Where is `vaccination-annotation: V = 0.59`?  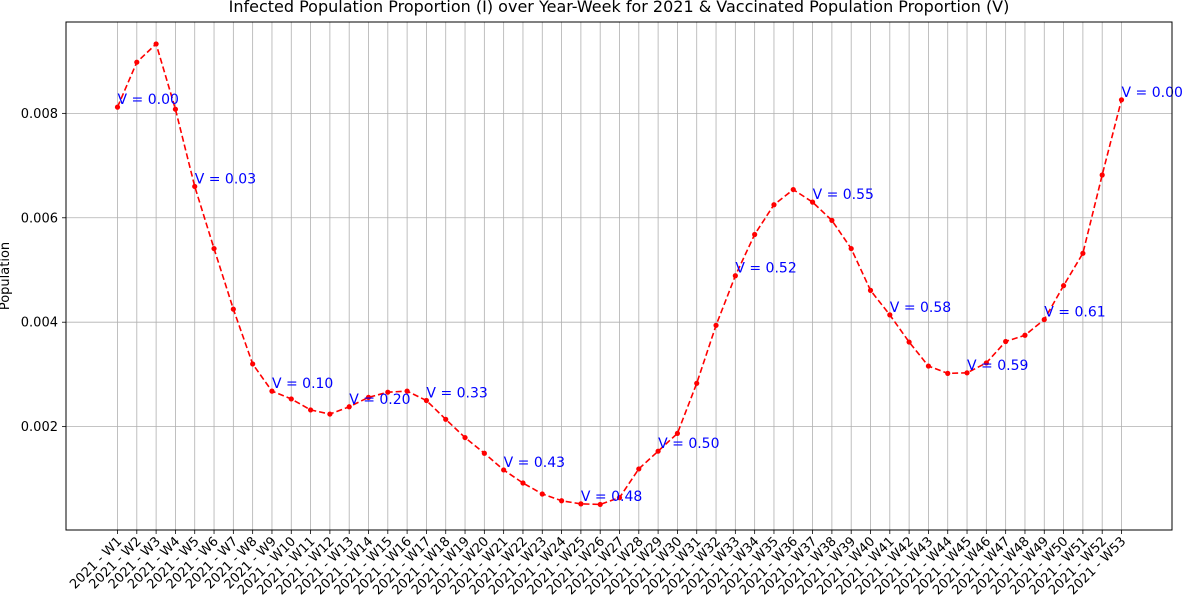 vaccination-annotation: V = 0.59 is located at coordinates (997, 366).